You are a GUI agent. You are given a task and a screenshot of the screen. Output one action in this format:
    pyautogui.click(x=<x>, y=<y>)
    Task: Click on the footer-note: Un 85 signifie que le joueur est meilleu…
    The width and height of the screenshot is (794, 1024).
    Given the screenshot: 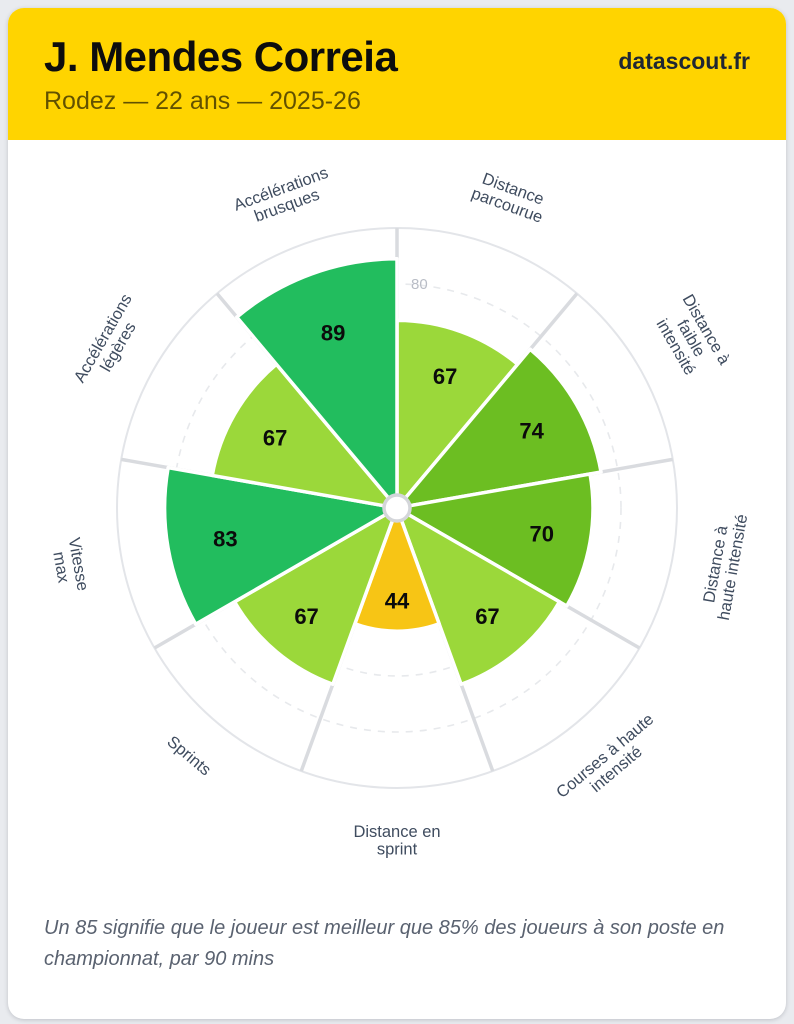 What is the action you would take?
    pyautogui.click(x=384, y=943)
    